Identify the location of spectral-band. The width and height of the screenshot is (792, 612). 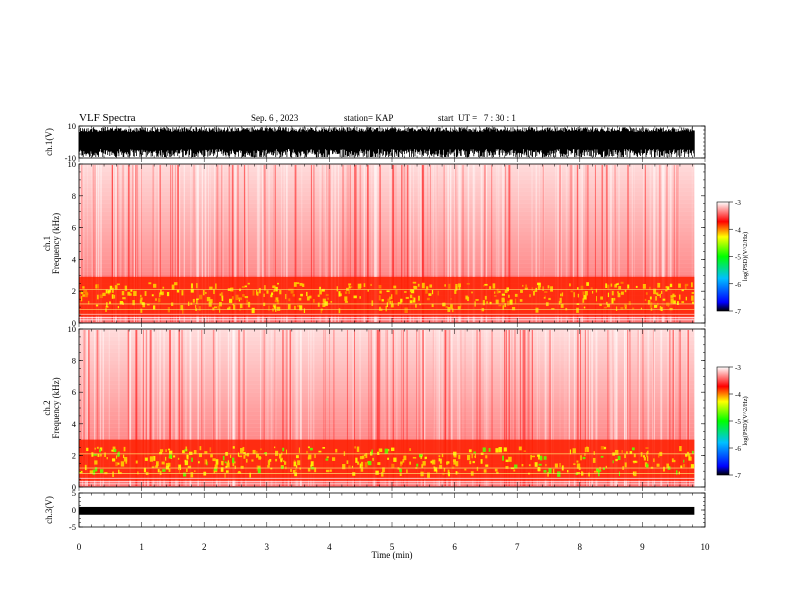
(387, 417).